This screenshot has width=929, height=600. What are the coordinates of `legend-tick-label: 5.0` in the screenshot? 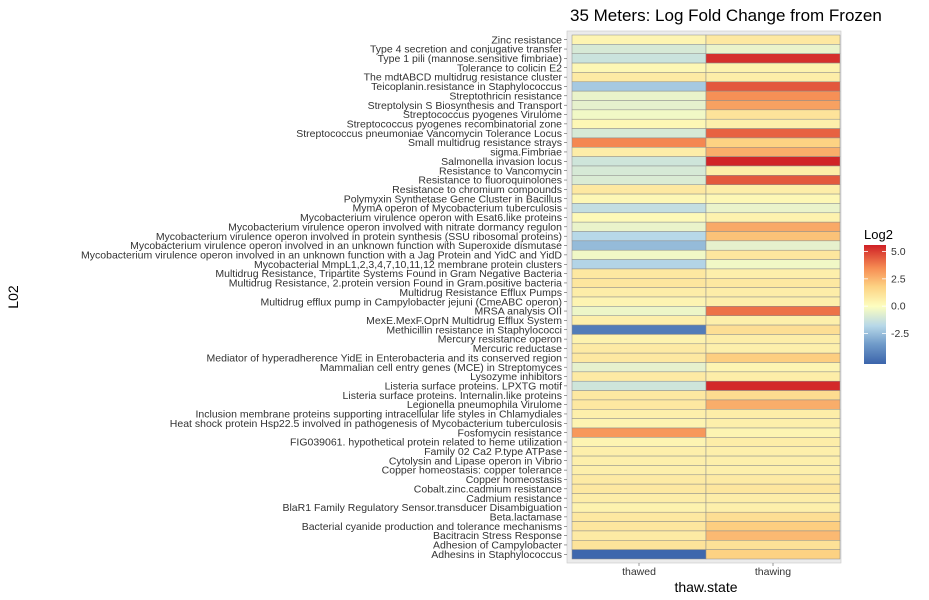 It's located at (898, 252).